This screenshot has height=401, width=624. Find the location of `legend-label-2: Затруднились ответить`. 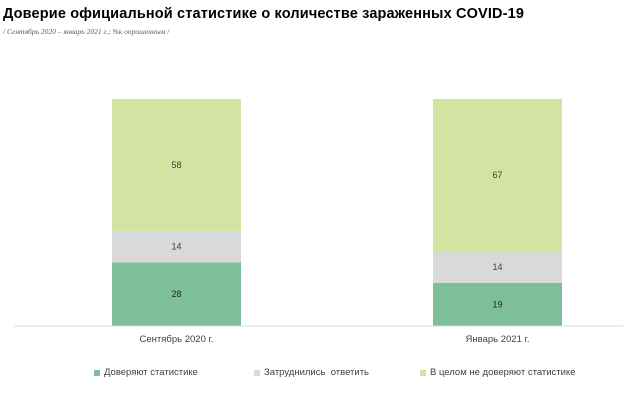

legend-label-2: Затруднились ответить is located at coordinates (316, 372).